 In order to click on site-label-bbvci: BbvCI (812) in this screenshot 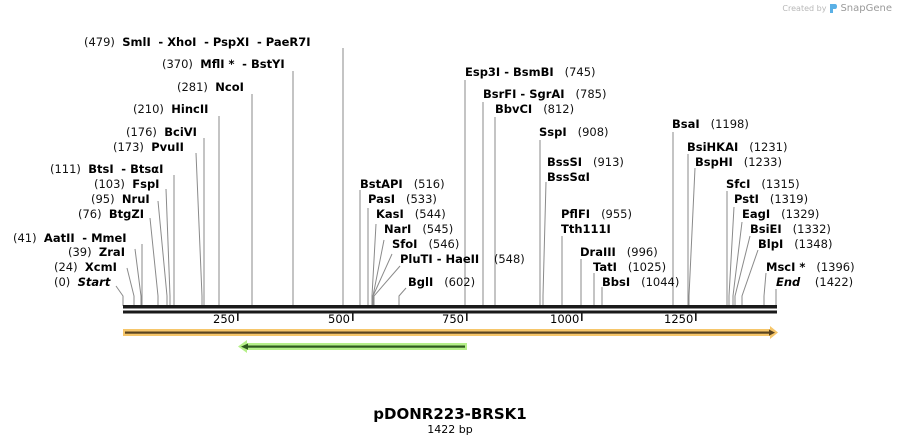, I will do `click(535, 109)`.